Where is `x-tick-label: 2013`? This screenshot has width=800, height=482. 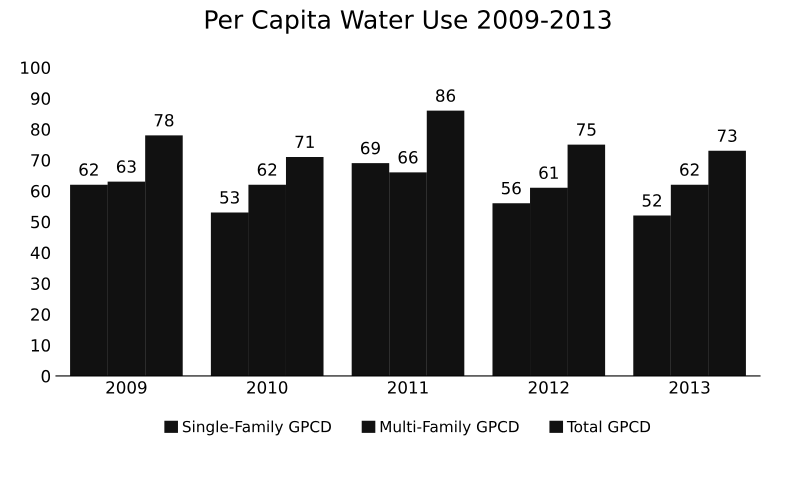 x-tick-label: 2013 is located at coordinates (690, 387).